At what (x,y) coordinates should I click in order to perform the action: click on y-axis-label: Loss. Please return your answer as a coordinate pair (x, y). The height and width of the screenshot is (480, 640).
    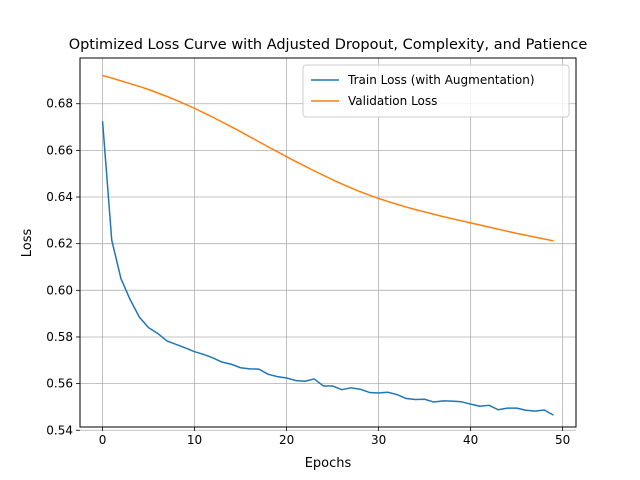
    Looking at the image, I should click on (27, 243).